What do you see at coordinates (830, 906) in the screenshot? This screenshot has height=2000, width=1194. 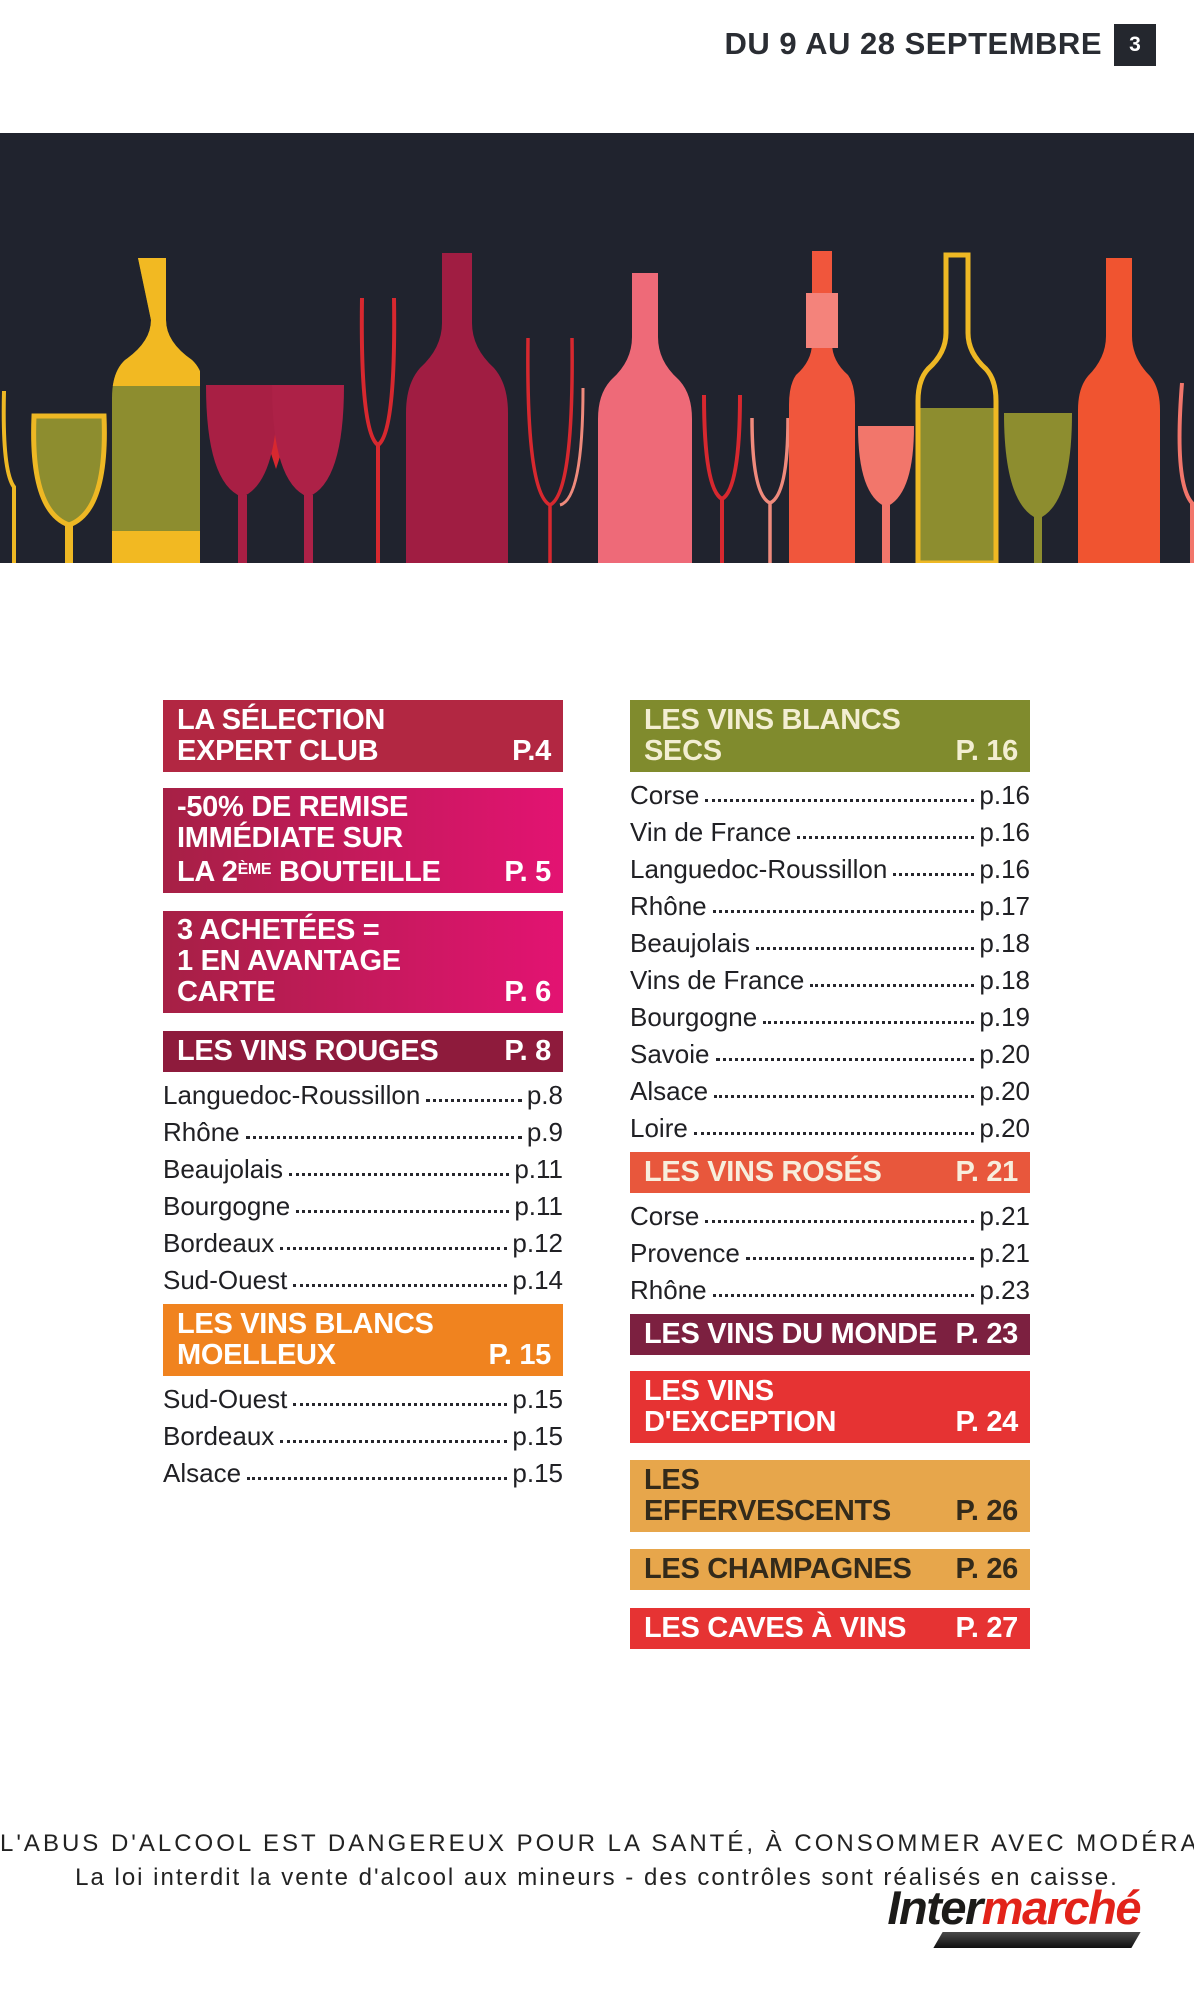 I see `toc-item: Rhône p.17` at bounding box center [830, 906].